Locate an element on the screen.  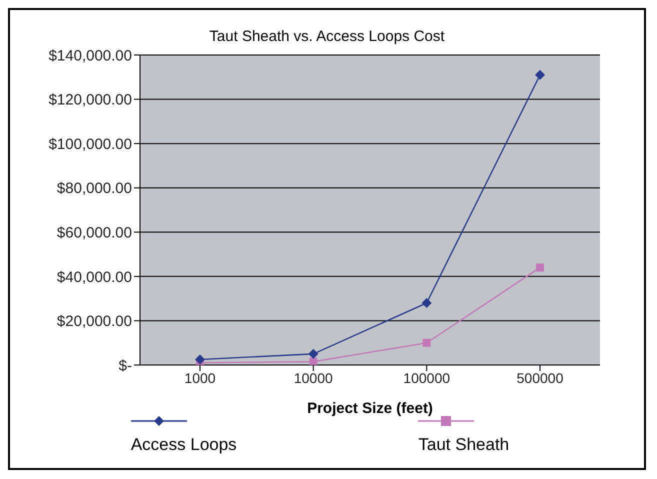
x-tick-label: 1000 is located at coordinates (200, 378).